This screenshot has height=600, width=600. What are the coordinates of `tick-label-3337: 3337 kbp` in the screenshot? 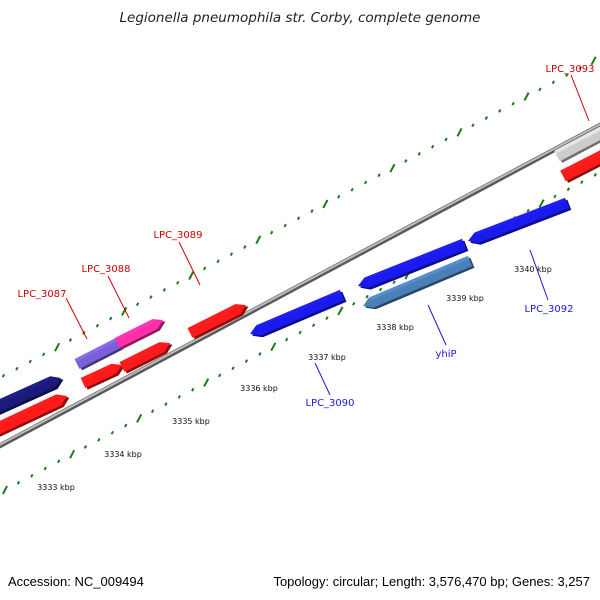 It's located at (327, 357).